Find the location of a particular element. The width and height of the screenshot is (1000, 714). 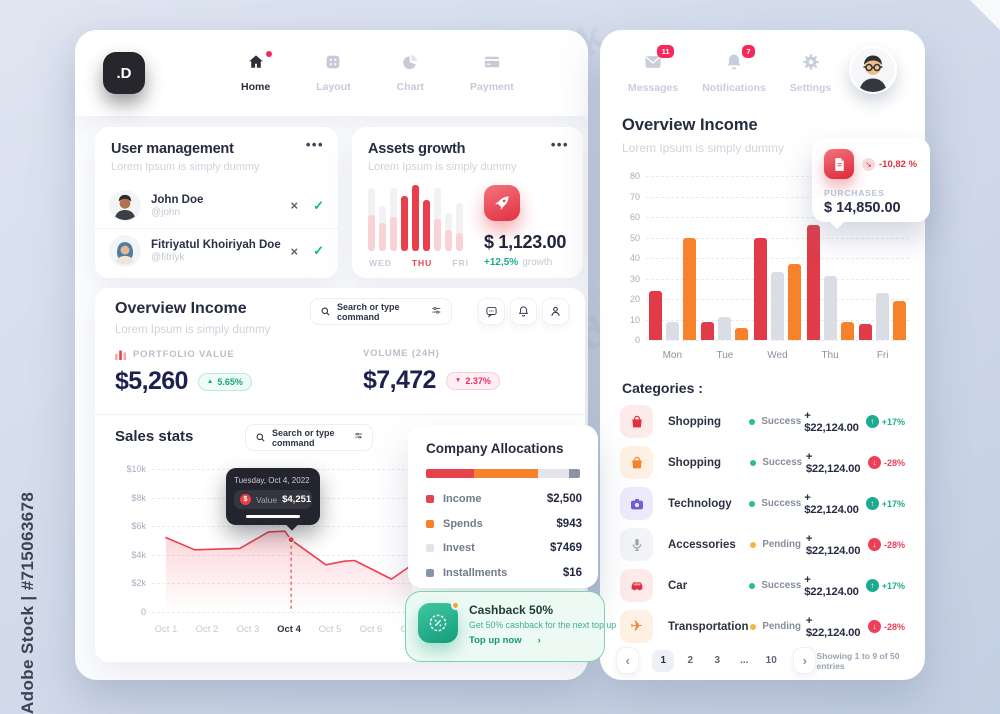

nav-item-home: Home is located at coordinates (256, 72).